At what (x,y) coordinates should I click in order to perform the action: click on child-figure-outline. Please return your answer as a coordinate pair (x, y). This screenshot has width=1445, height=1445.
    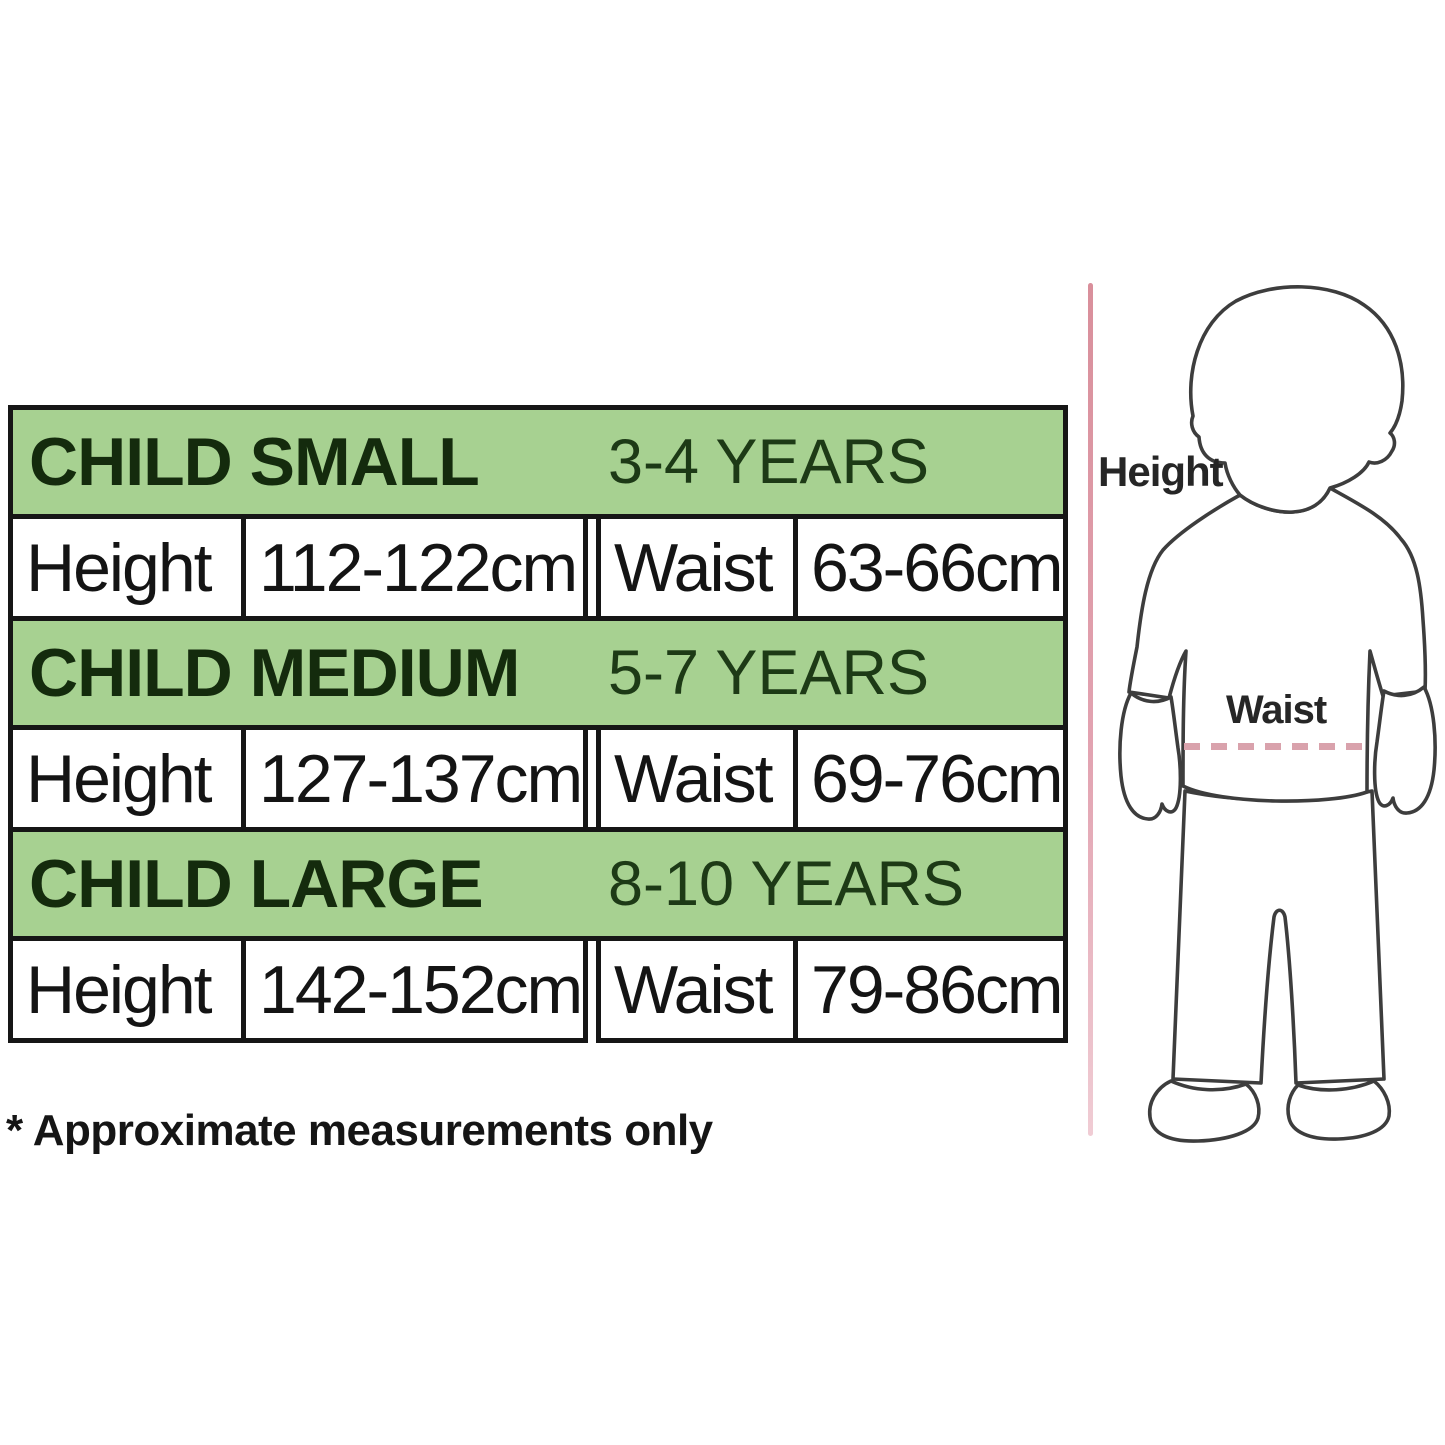
    Looking at the image, I should click on (1277, 714).